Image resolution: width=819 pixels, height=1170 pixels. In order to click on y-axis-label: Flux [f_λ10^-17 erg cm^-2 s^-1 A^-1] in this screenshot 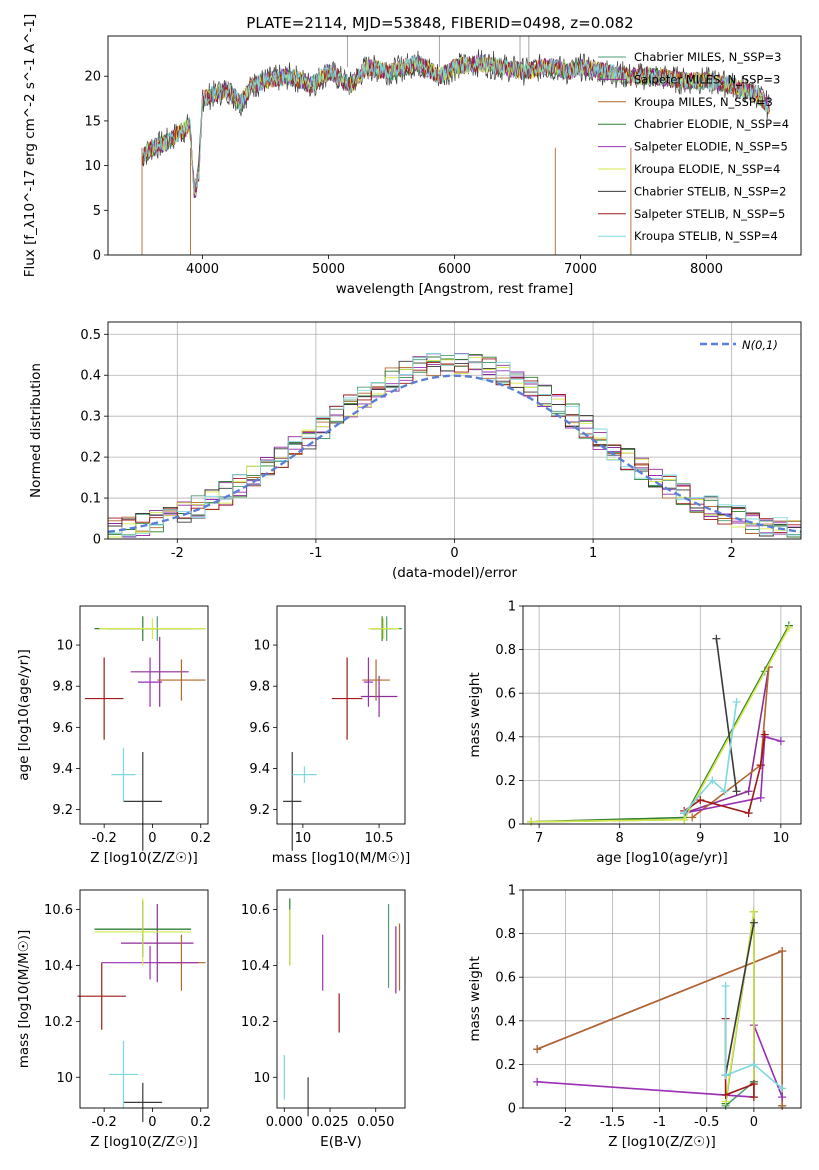, I will do `click(30, 145)`.